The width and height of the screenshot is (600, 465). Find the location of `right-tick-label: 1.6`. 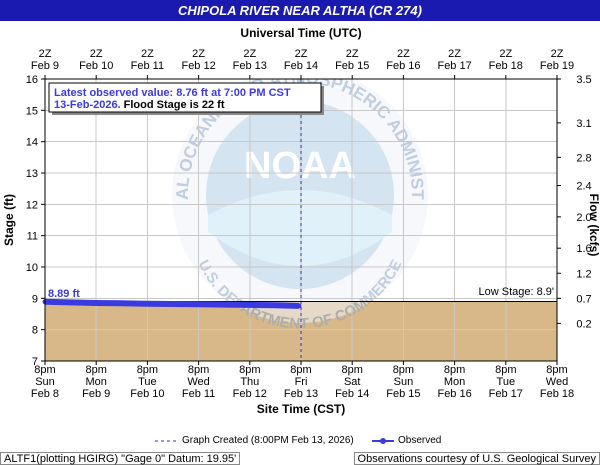

right-tick-label: 1.6 is located at coordinates (583, 249).